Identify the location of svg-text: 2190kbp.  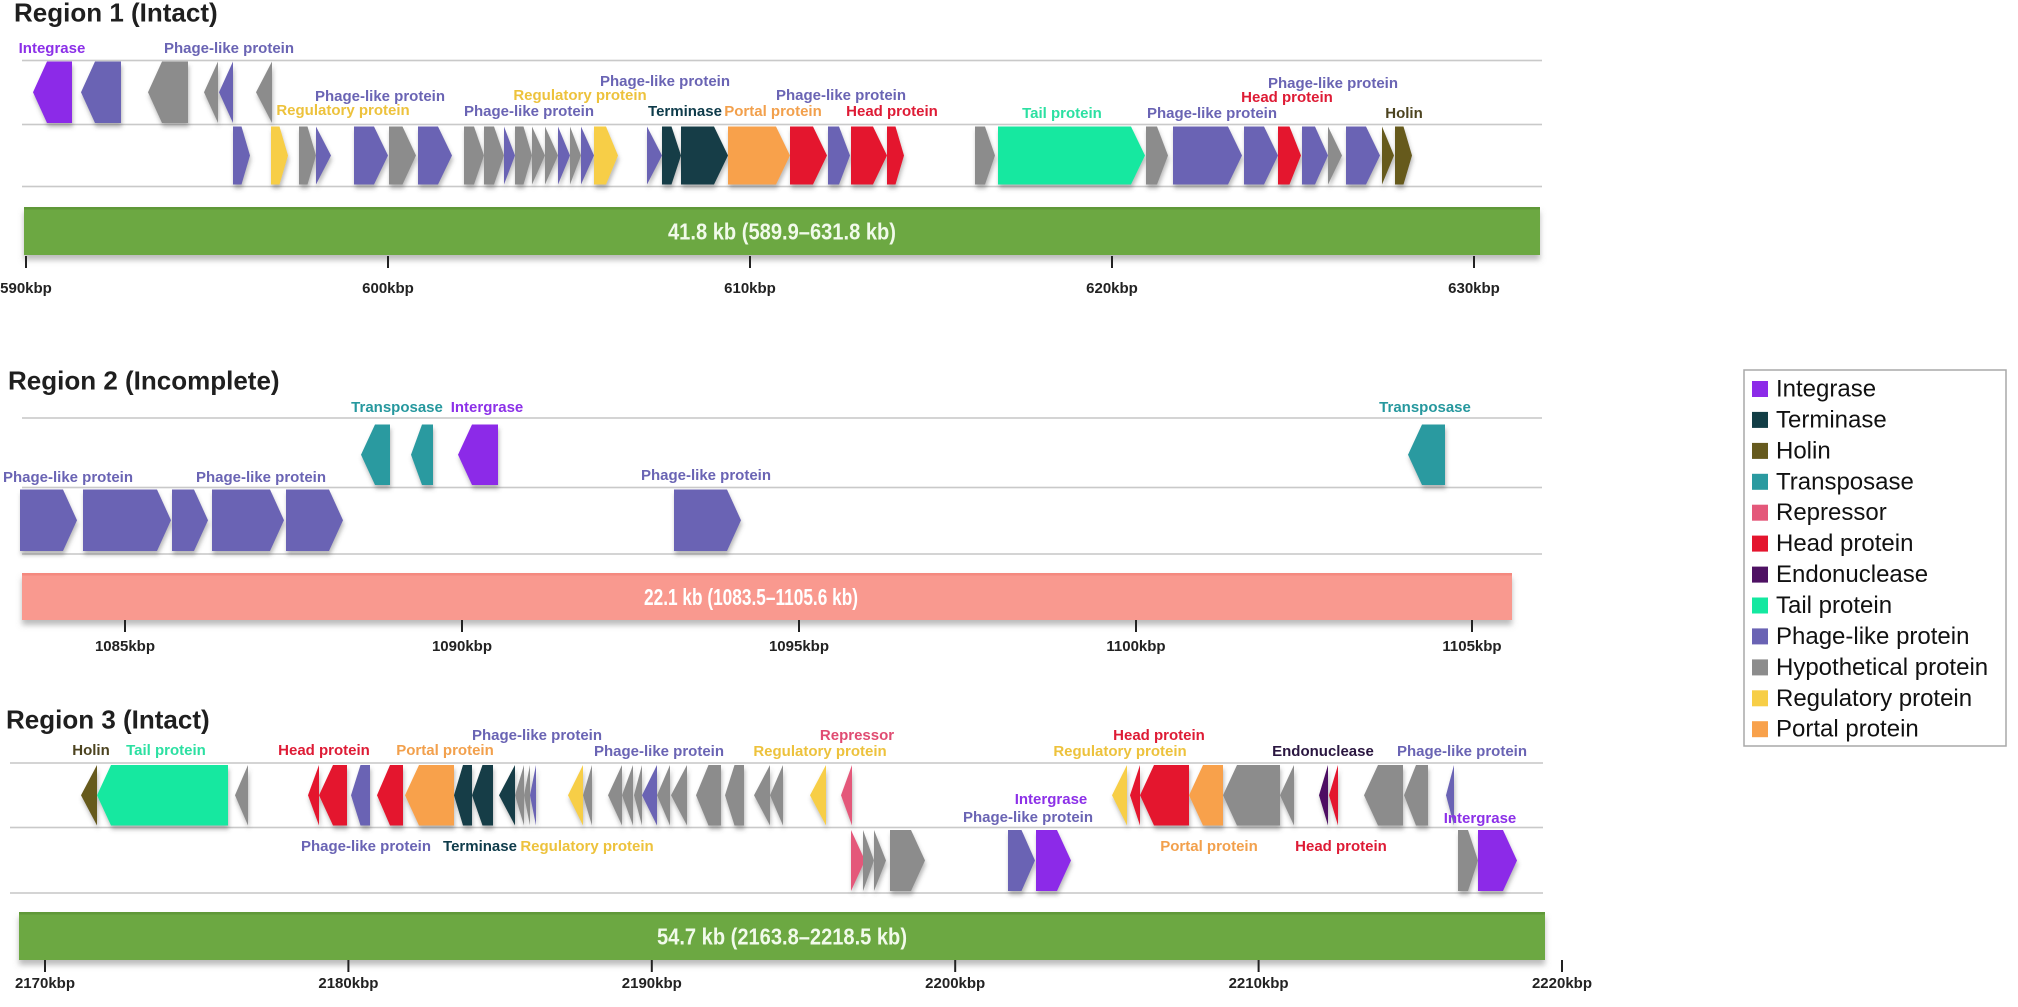
(652, 983).